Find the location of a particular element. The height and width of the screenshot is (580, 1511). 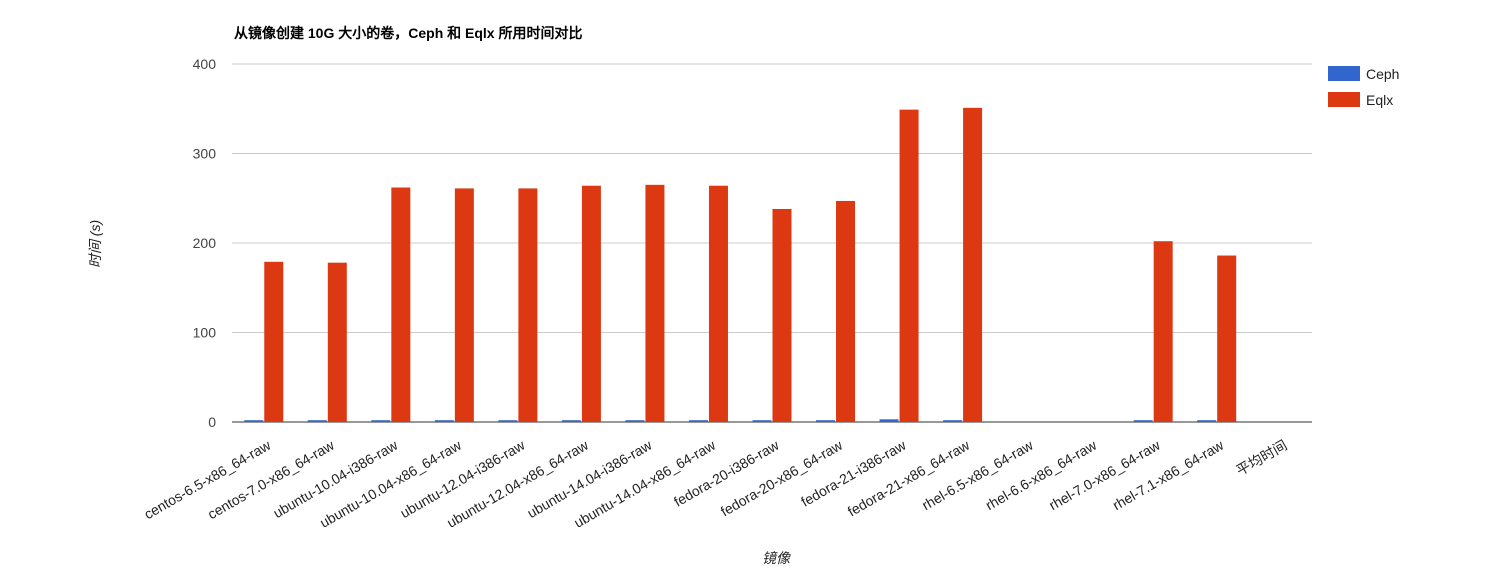

legend-swatch-ceph is located at coordinates (1344, 73).